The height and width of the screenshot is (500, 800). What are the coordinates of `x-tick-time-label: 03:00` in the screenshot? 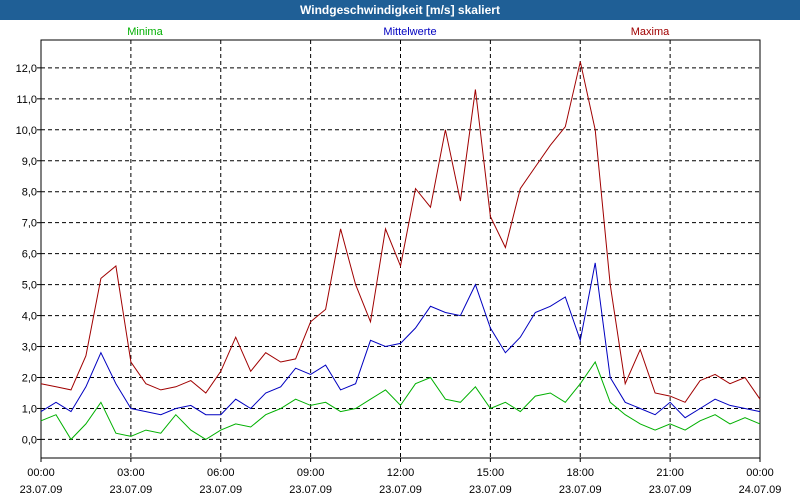 It's located at (131, 473).